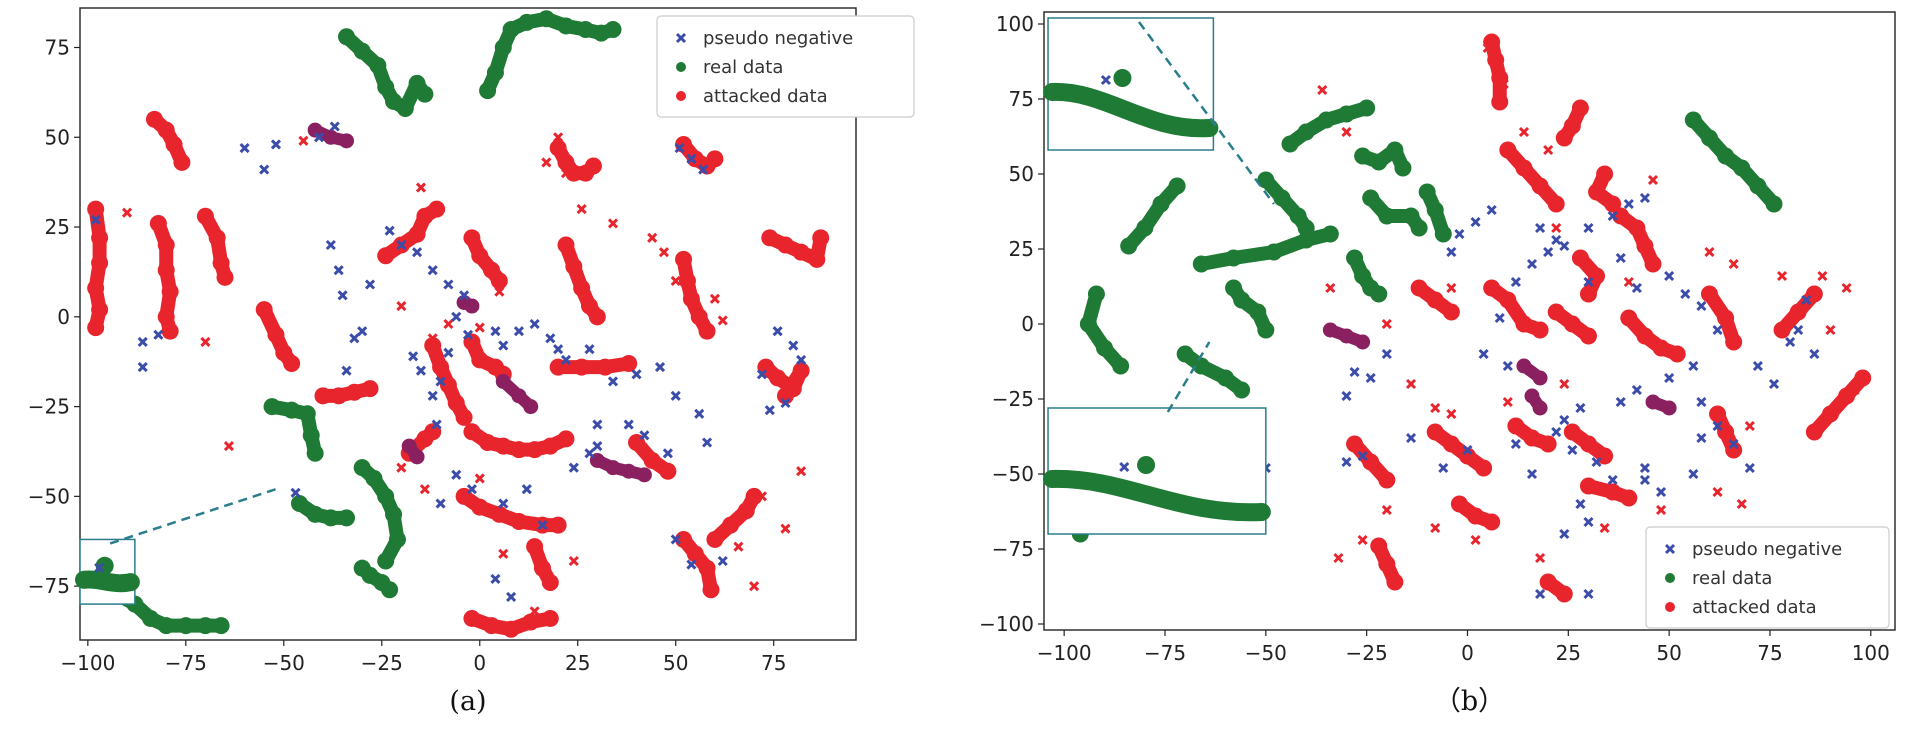 The height and width of the screenshot is (744, 1905). What do you see at coordinates (1469, 701) in the screenshot?
I see `panel-caption: （b）` at bounding box center [1469, 701].